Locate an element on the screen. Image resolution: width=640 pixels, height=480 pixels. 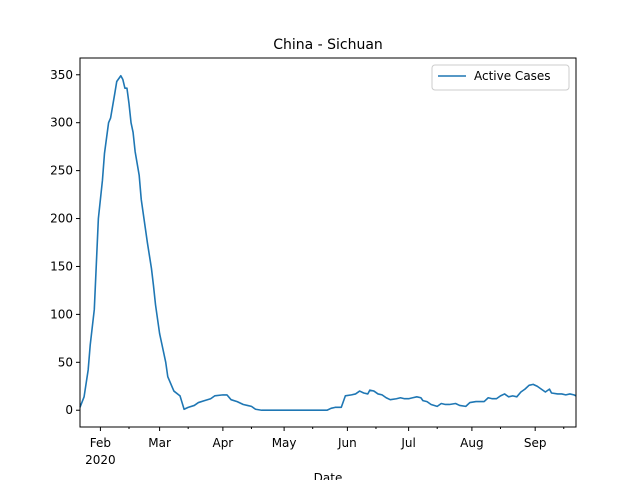
y-tick-label: 150 is located at coordinates (61, 266).